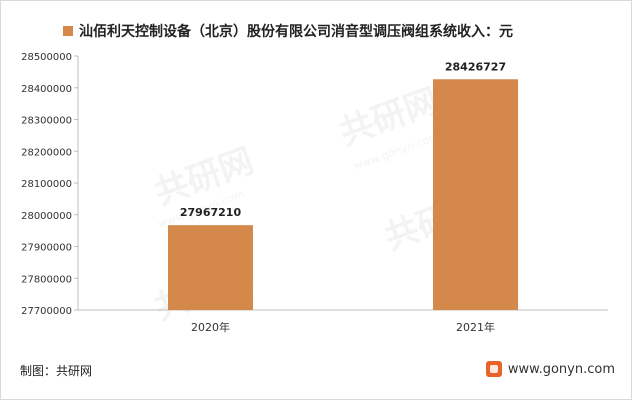 The height and width of the screenshot is (401, 633). I want to click on y-tick-label: 27700000, so click(46, 311).